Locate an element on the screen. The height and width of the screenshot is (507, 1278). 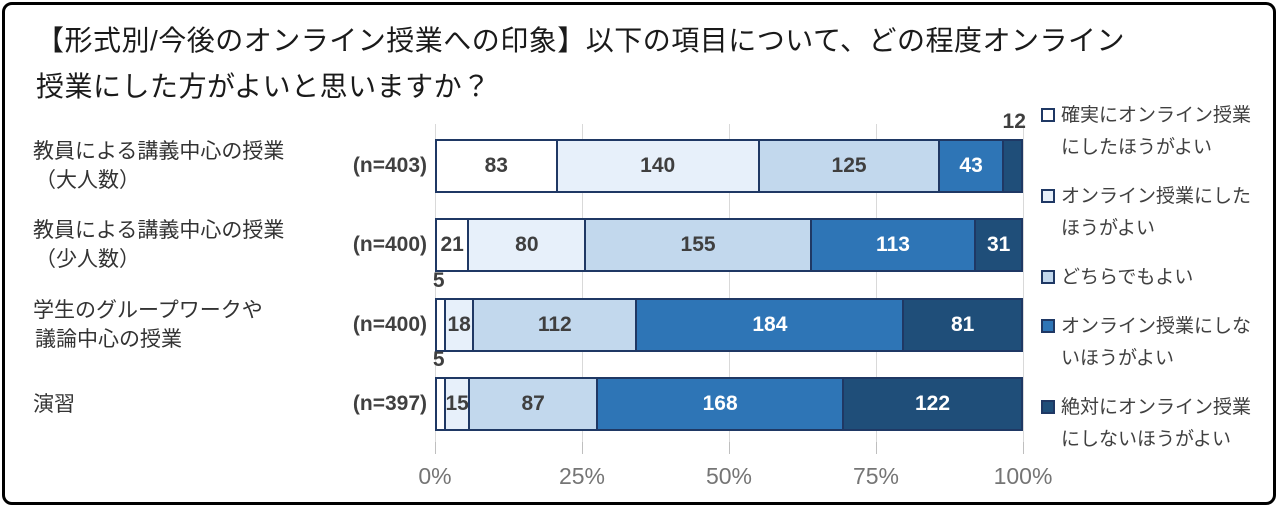
value-label: 140 is located at coordinates (658, 165).